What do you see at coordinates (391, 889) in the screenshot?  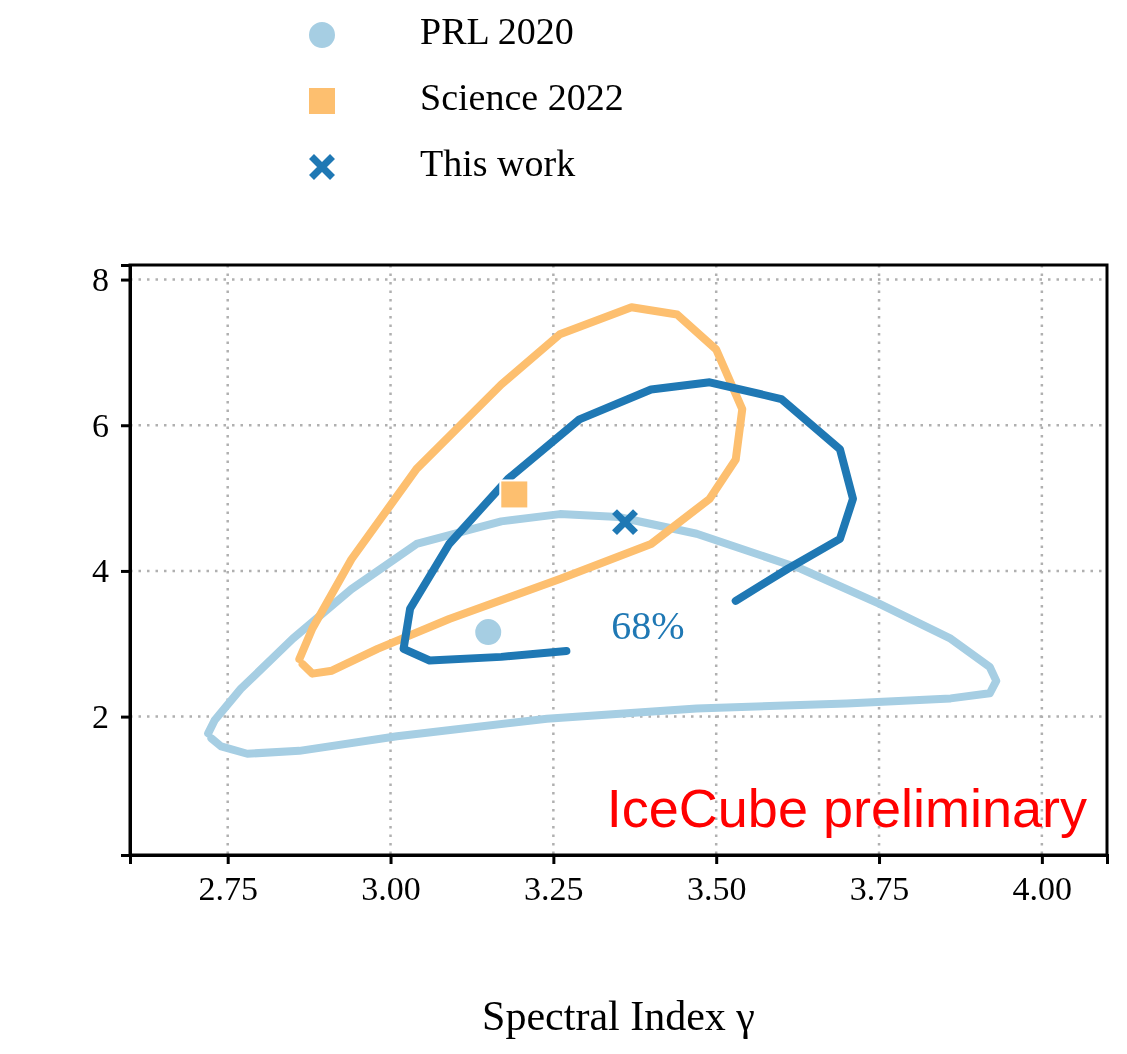 I see `x-tick-label: 3.00` at bounding box center [391, 889].